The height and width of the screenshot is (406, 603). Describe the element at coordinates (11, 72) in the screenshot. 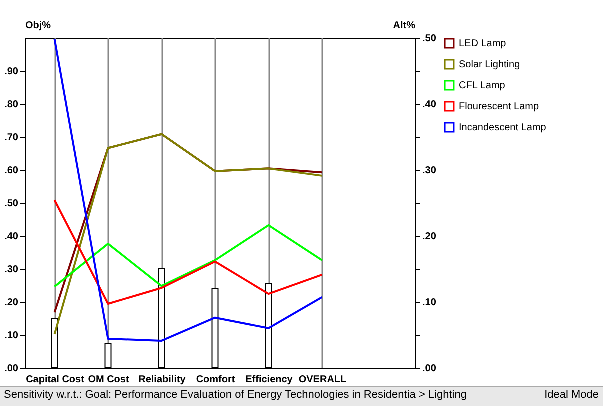

I see `y-tick-label: .90` at that location.